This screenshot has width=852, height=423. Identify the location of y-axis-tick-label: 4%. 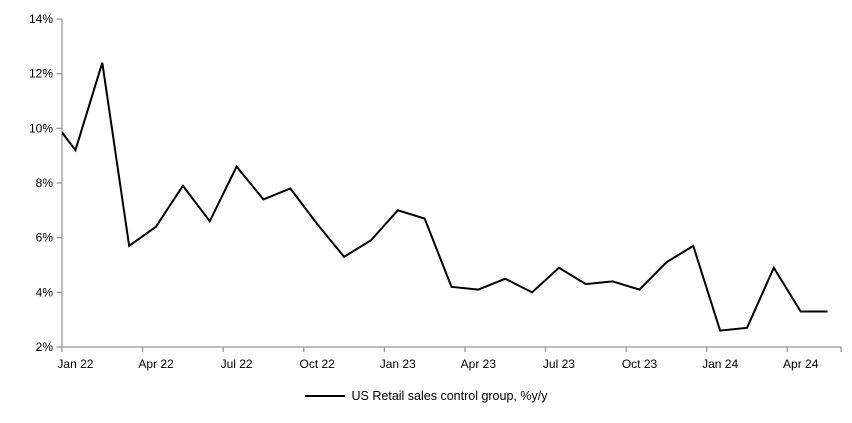
(45, 292).